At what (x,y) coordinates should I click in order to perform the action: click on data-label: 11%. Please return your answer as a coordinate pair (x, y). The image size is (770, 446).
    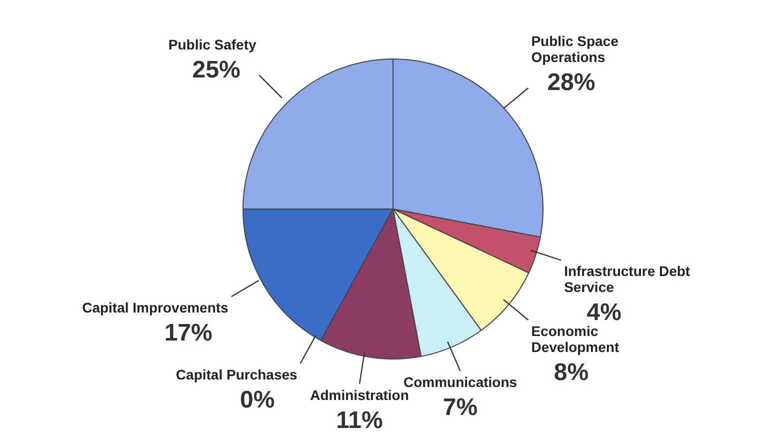
    Looking at the image, I should click on (359, 420).